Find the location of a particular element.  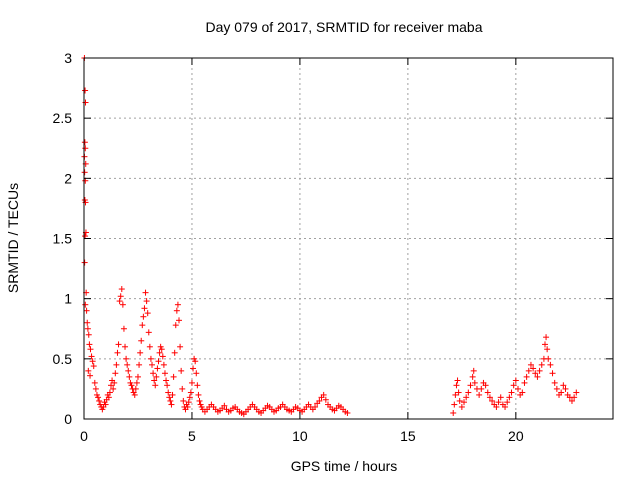

x-tick-label: 10 is located at coordinates (300, 436).